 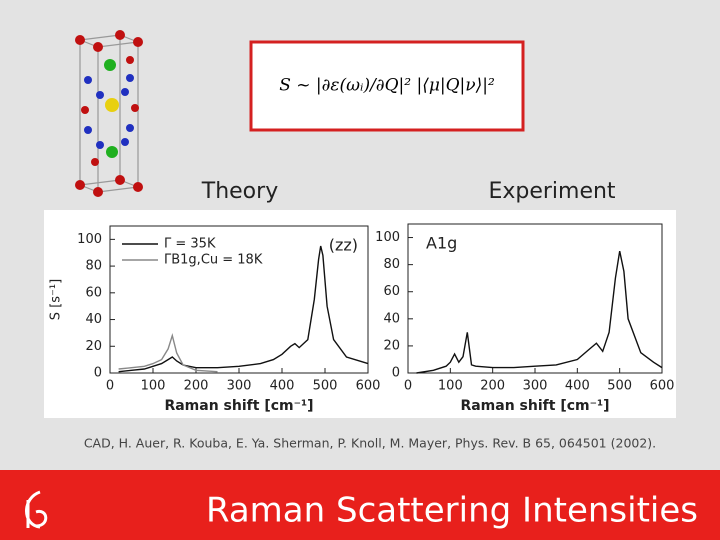 I want to click on theory-label: Theory, so click(x=239, y=191).